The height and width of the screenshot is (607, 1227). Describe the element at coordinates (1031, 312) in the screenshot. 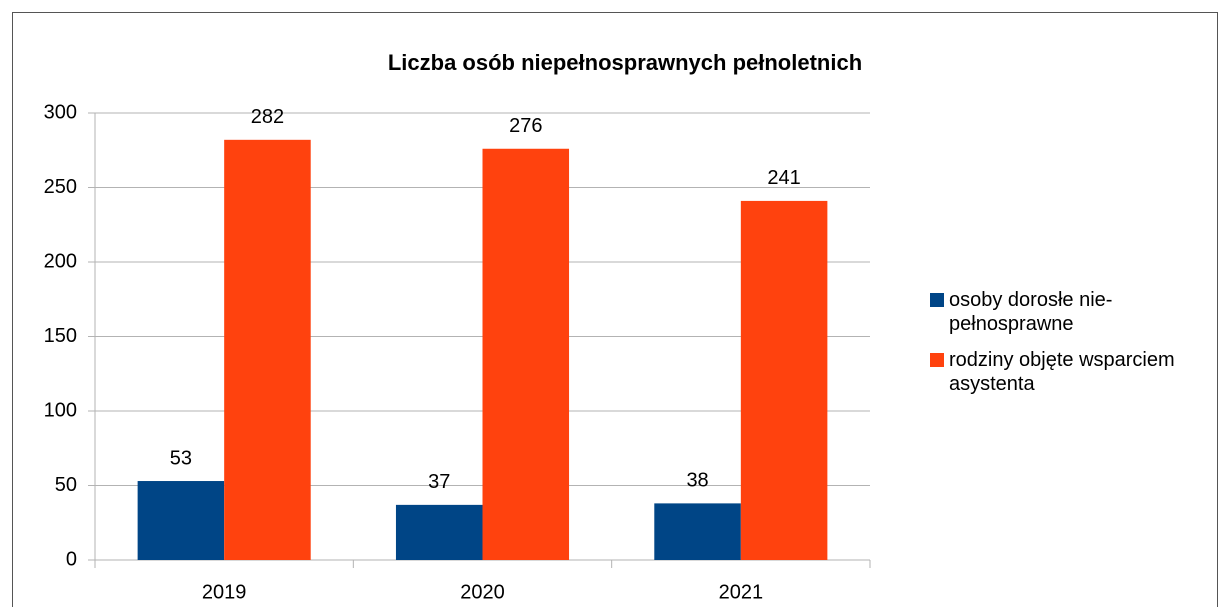

I see `legend-label: osoby dorosłe nie-pełnosprawne` at that location.